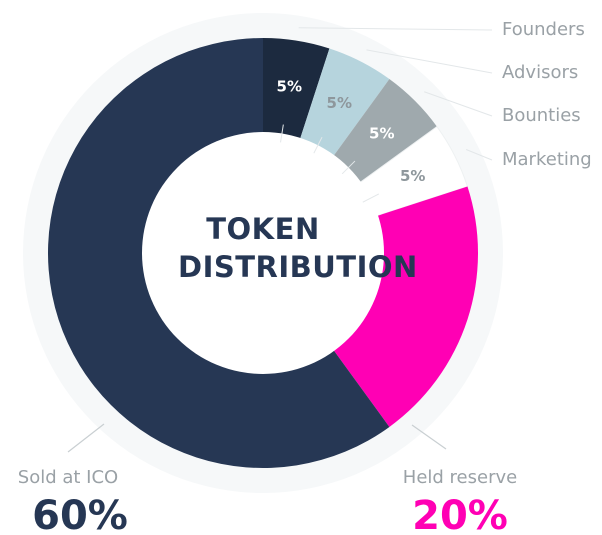  What do you see at coordinates (298, 248) in the screenshot?
I see `chart-title: TOKEN DISTRIBUTION` at bounding box center [298, 248].